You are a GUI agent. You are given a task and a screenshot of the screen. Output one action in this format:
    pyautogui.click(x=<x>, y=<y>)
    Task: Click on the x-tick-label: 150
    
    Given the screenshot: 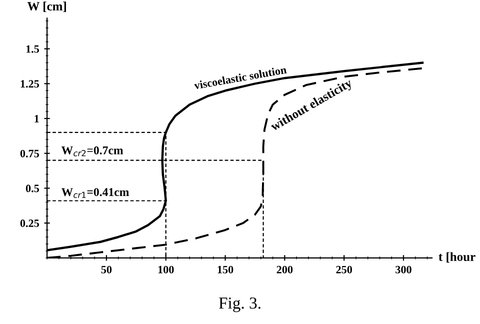 What is the action you would take?
    pyautogui.click(x=226, y=270)
    